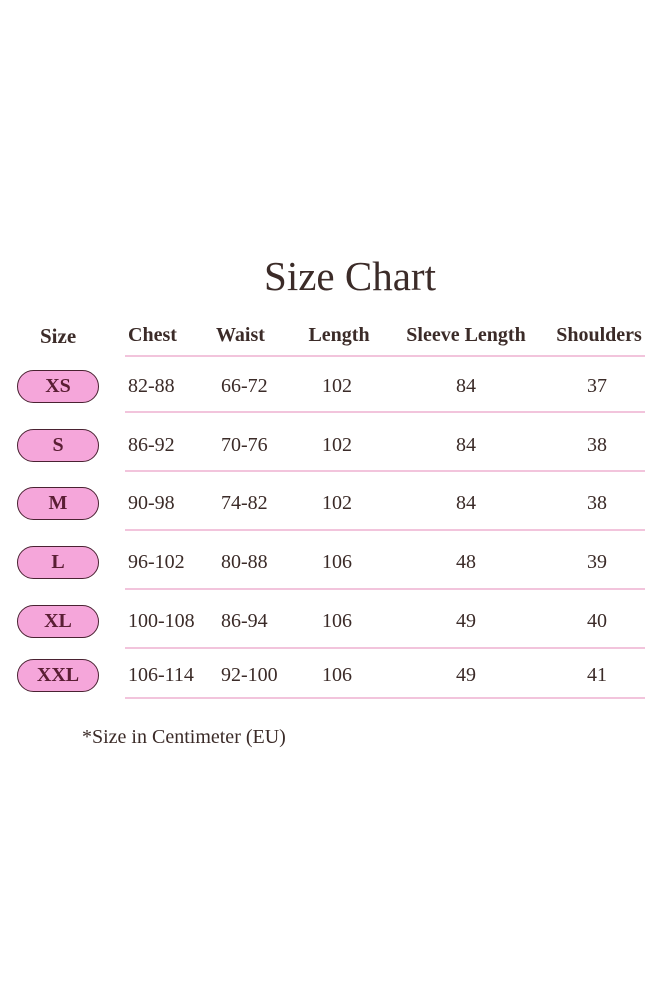  What do you see at coordinates (152, 335) in the screenshot?
I see `header-chest: Chest` at bounding box center [152, 335].